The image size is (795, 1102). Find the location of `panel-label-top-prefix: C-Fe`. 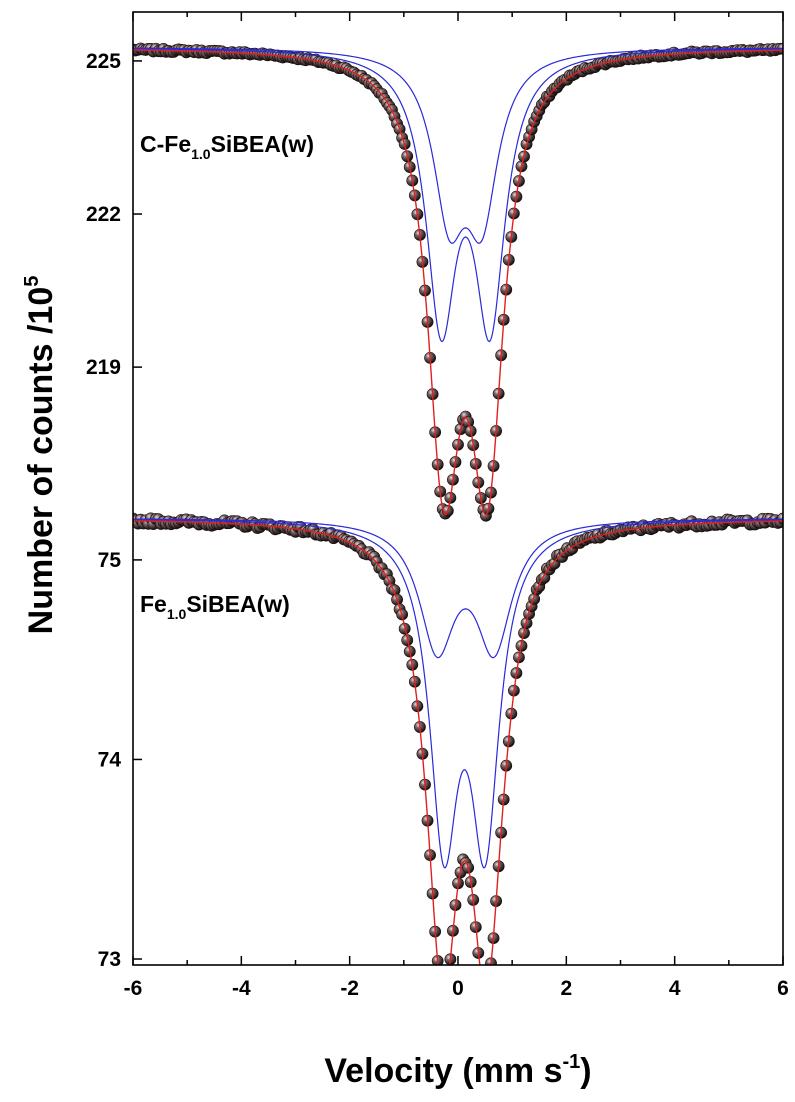

panel-label-top-prefix: C-Fe is located at coordinates (165, 144).